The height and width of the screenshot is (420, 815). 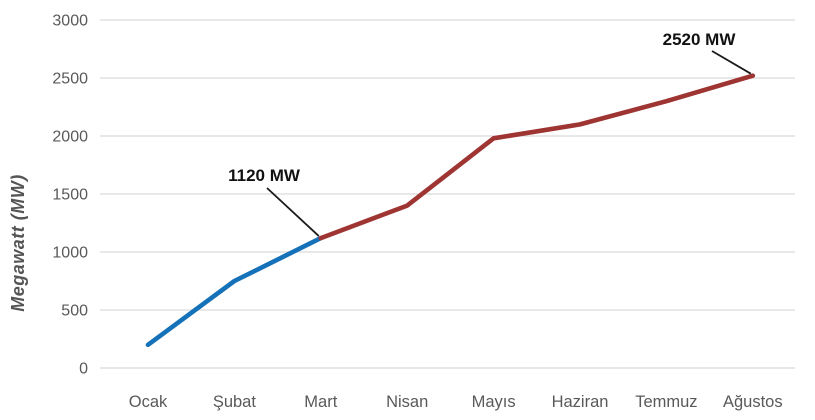 What do you see at coordinates (83, 369) in the screenshot?
I see `y-tick-label-0: 0` at bounding box center [83, 369].